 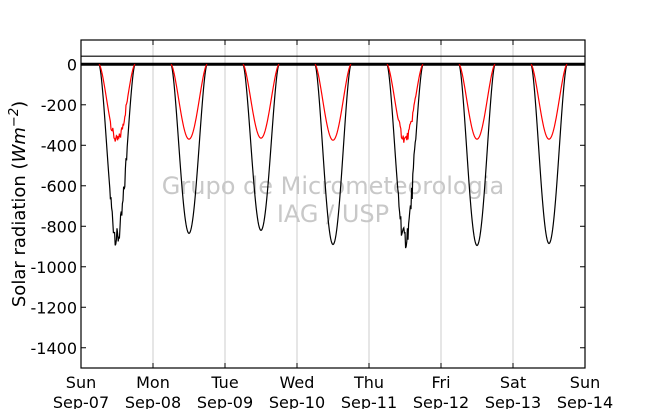 I want to click on y-tick-label: -800, so click(x=59, y=226).